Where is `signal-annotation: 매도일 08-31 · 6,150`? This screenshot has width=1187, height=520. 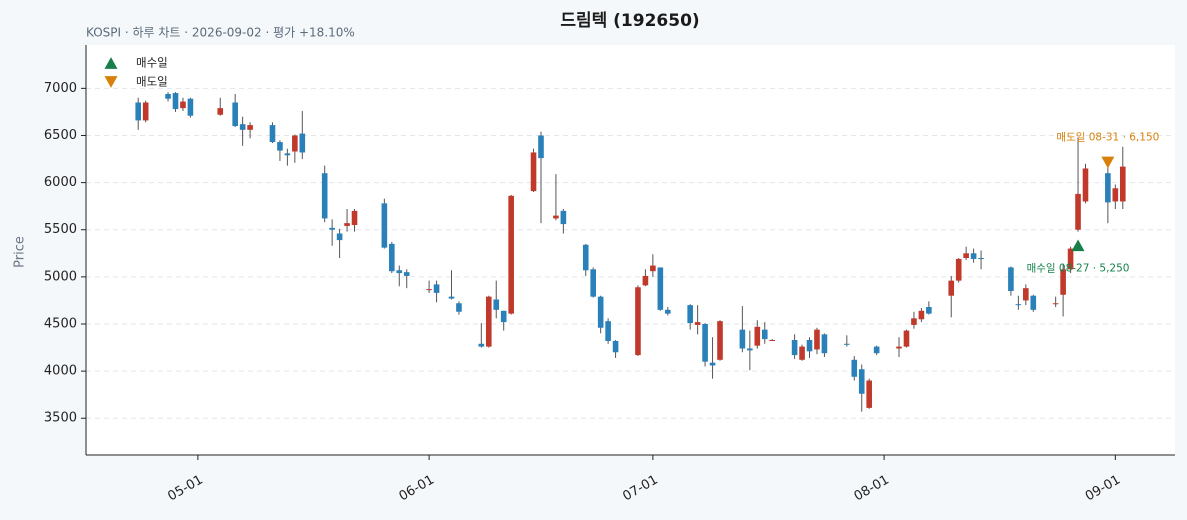 signal-annotation: 매도일 08-31 · 6,150 is located at coordinates (1107, 136).